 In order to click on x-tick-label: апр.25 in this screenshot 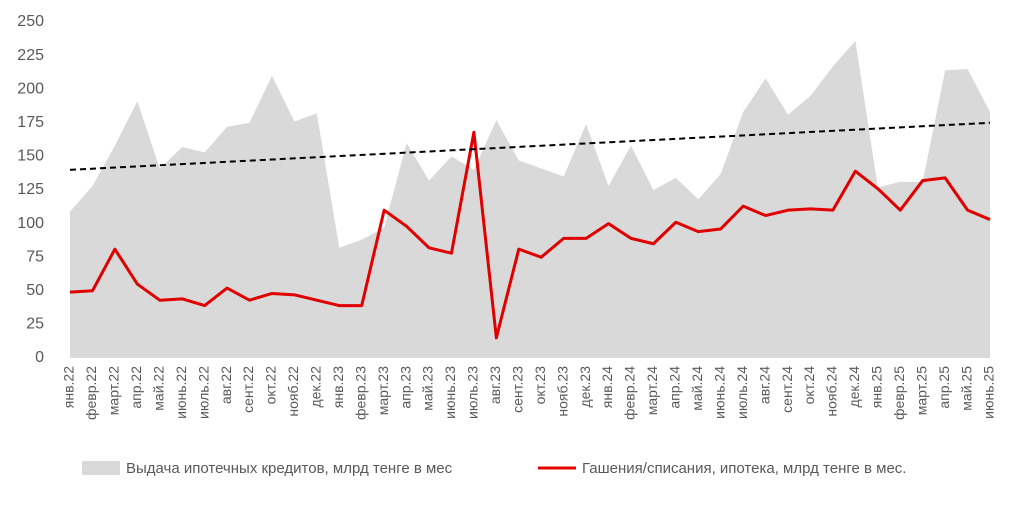, I will do `click(944, 387)`.